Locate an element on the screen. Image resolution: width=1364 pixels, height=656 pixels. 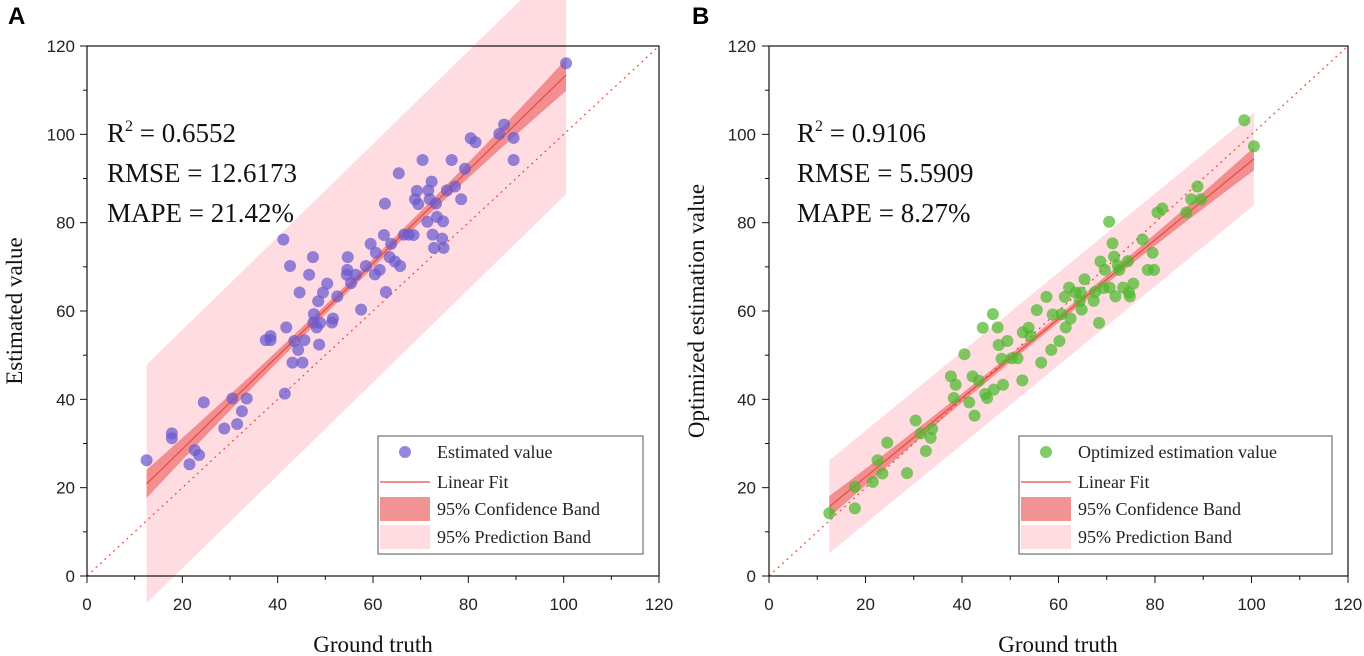
panel-a-y-tick-label: 80 is located at coordinates (65, 223).